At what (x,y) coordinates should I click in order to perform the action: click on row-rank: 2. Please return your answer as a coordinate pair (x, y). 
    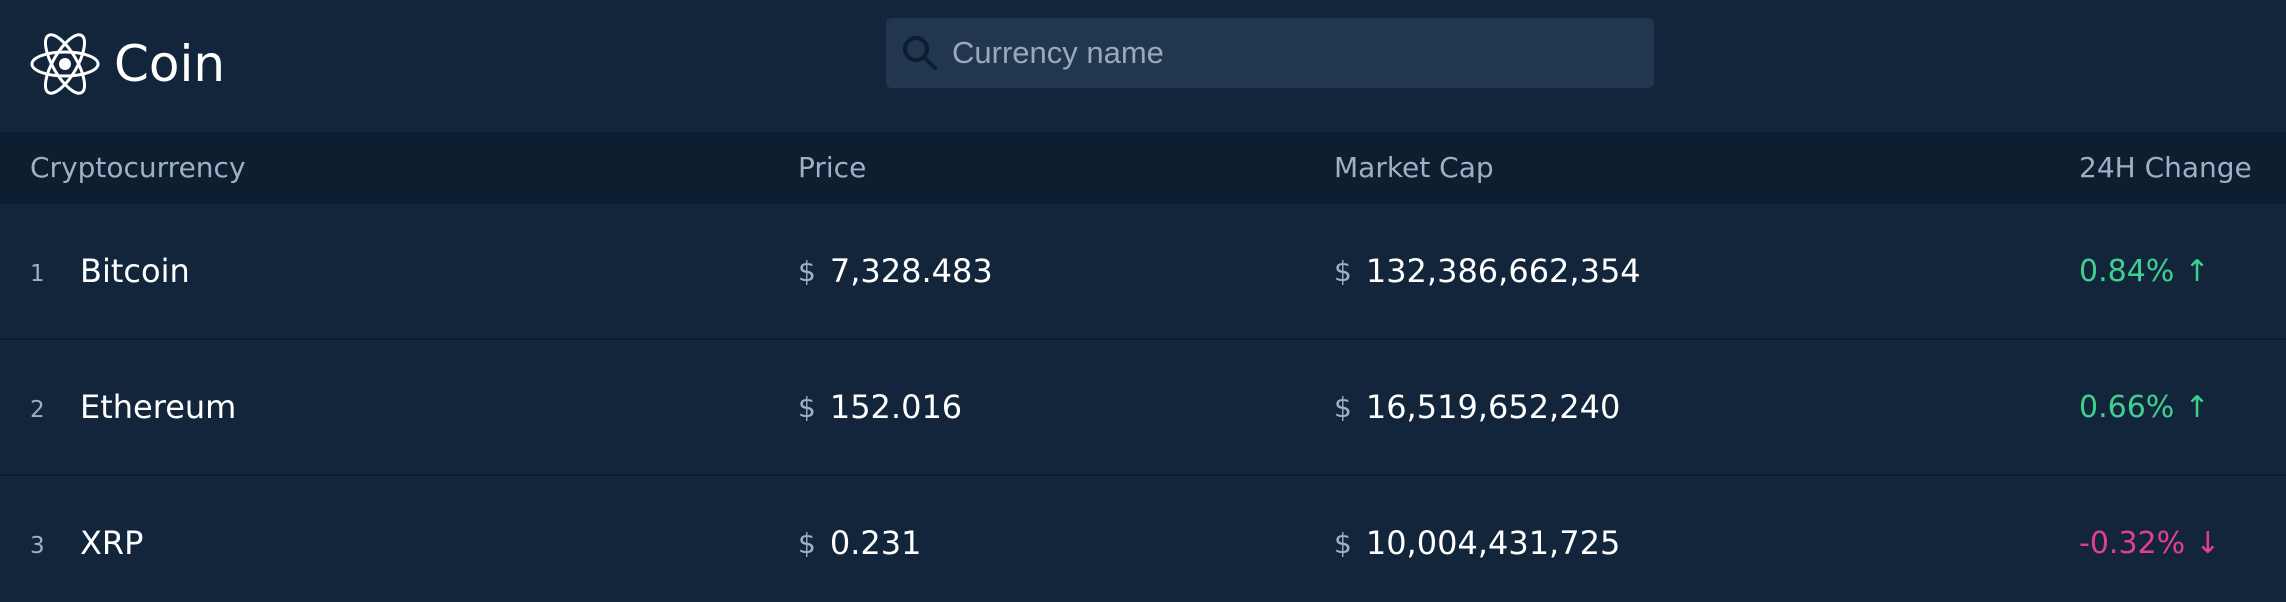
    Looking at the image, I should click on (37, 410).